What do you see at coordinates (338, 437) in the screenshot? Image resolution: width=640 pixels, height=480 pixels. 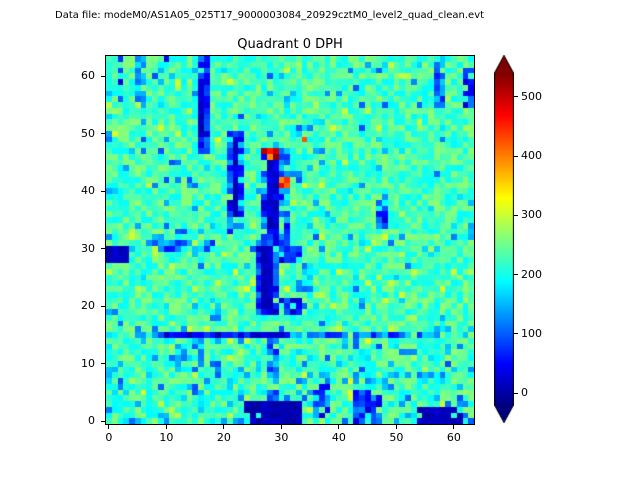 I see `x-tick-label: 40` at bounding box center [338, 437].